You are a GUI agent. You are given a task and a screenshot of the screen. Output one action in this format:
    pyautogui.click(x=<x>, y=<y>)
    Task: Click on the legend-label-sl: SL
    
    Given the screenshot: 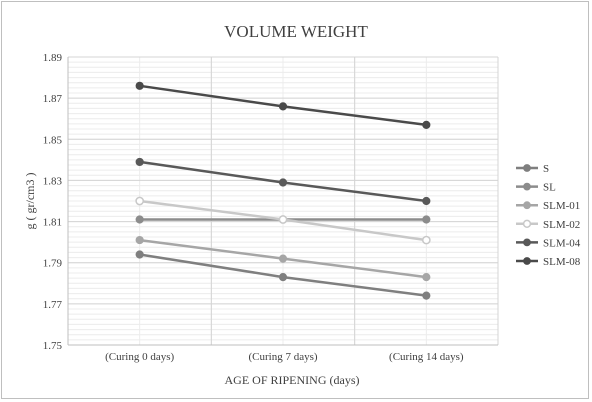 What is the action you would take?
    pyautogui.click(x=549, y=188)
    